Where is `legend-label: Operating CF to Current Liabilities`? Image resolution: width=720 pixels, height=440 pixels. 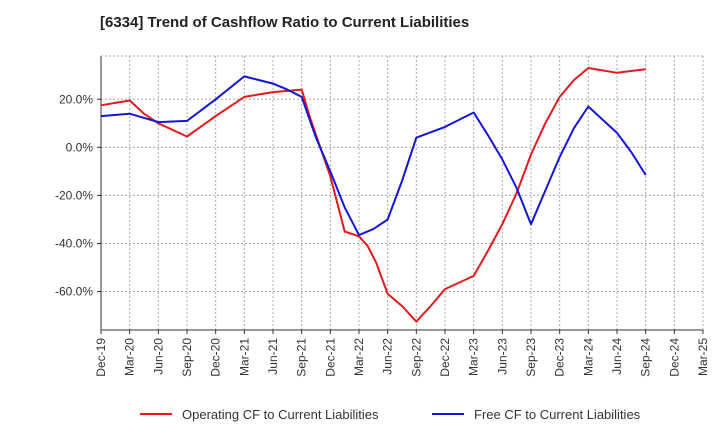 legend-label: Operating CF to Current Liabilities is located at coordinates (280, 414).